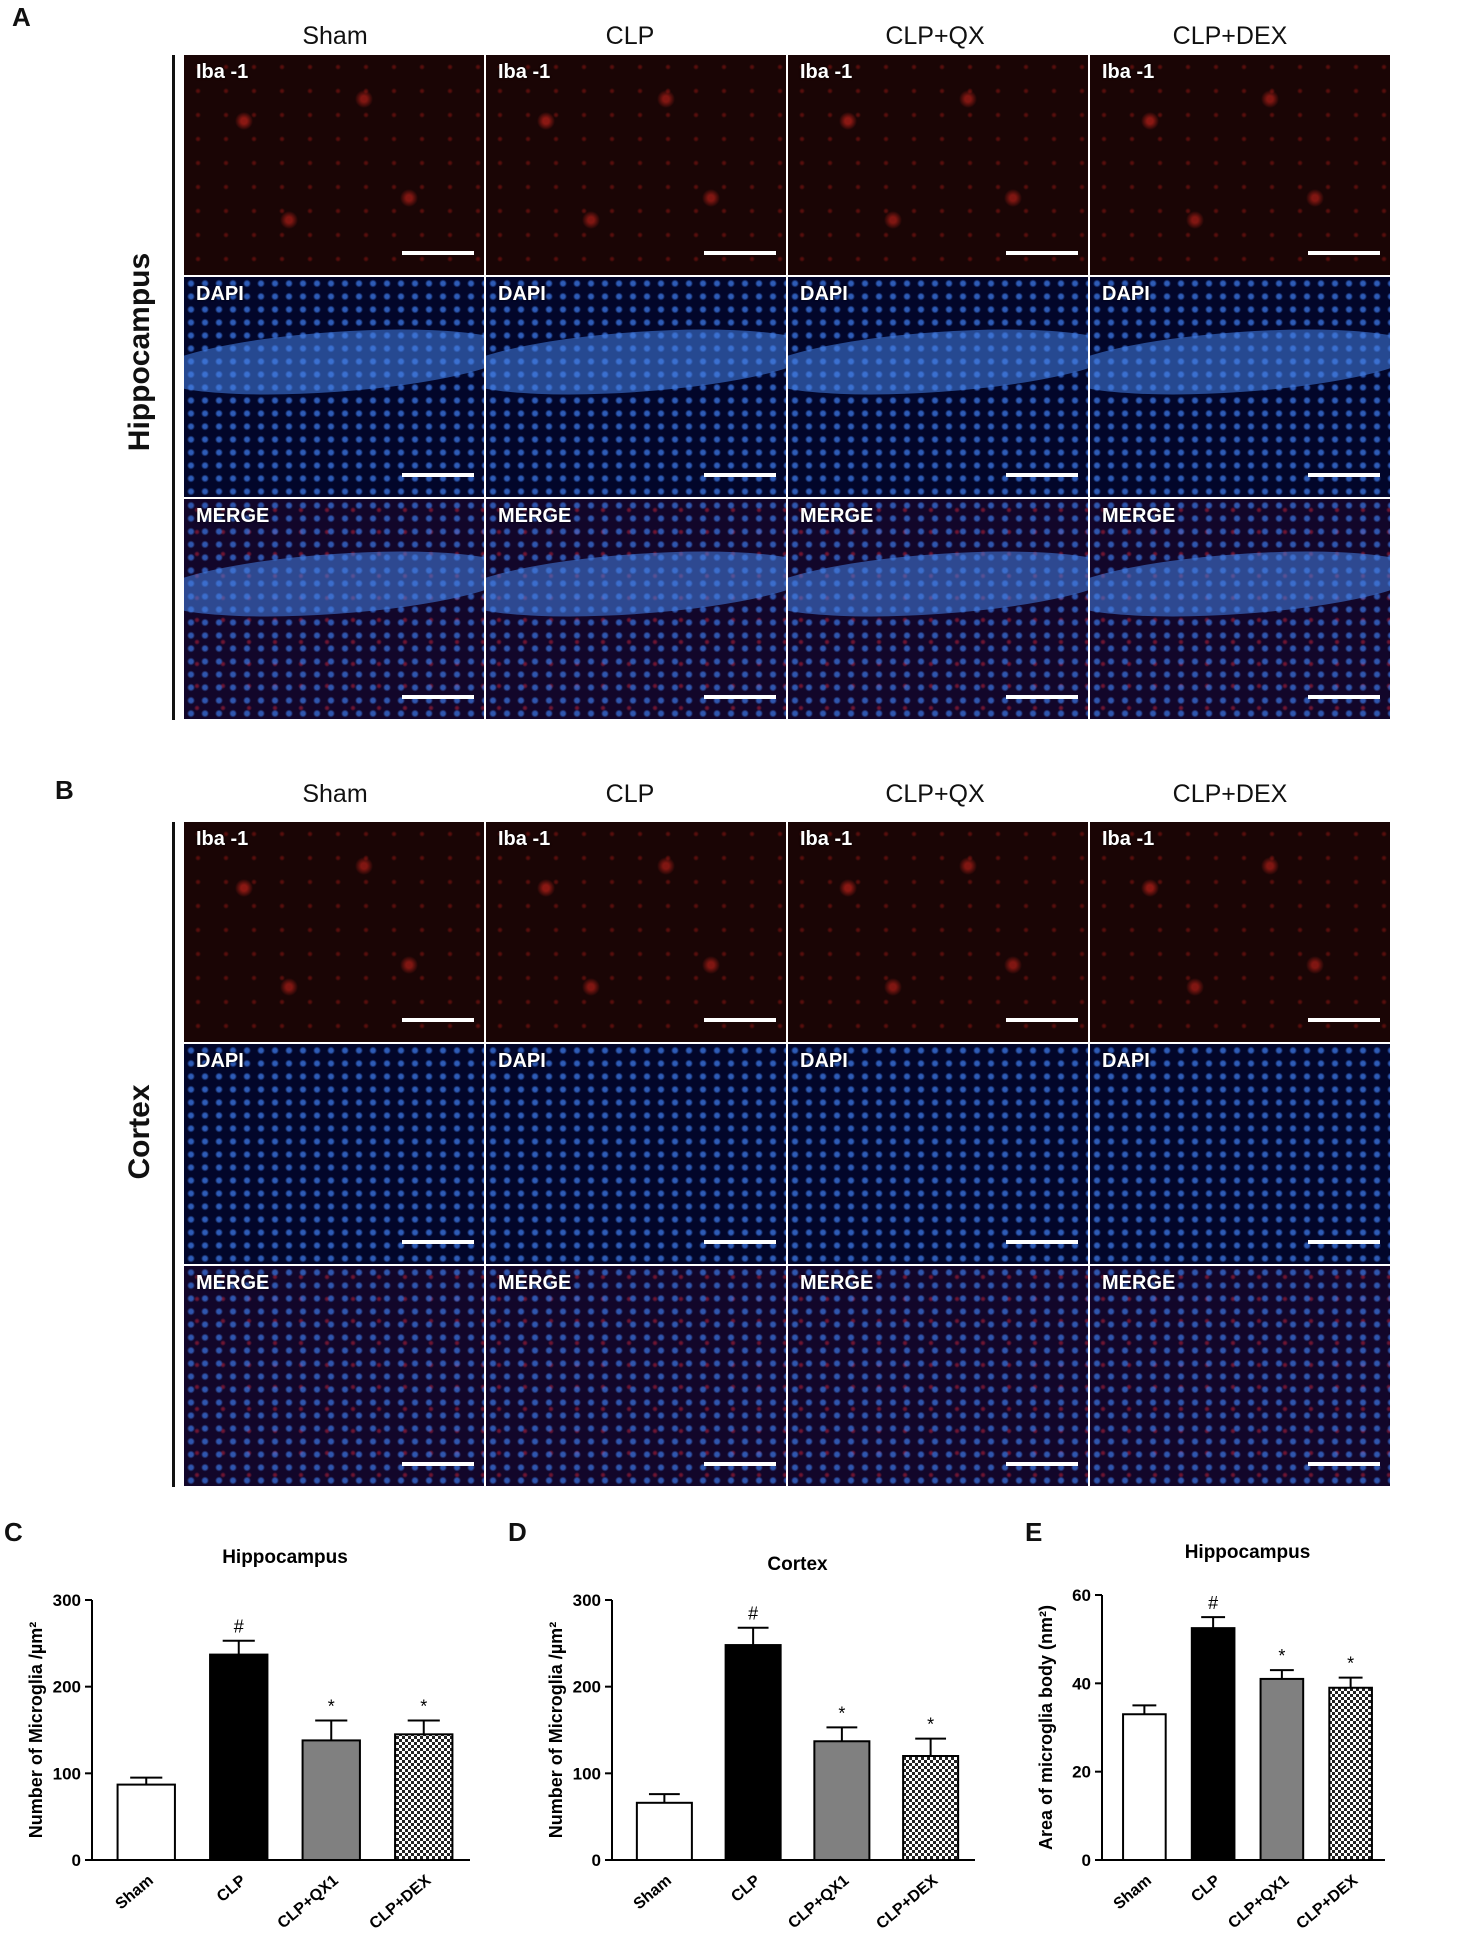 The width and height of the screenshot is (1477, 1944). Describe the element at coordinates (1081, 1772) in the screenshot. I see `y-tick-label: 20` at that location.